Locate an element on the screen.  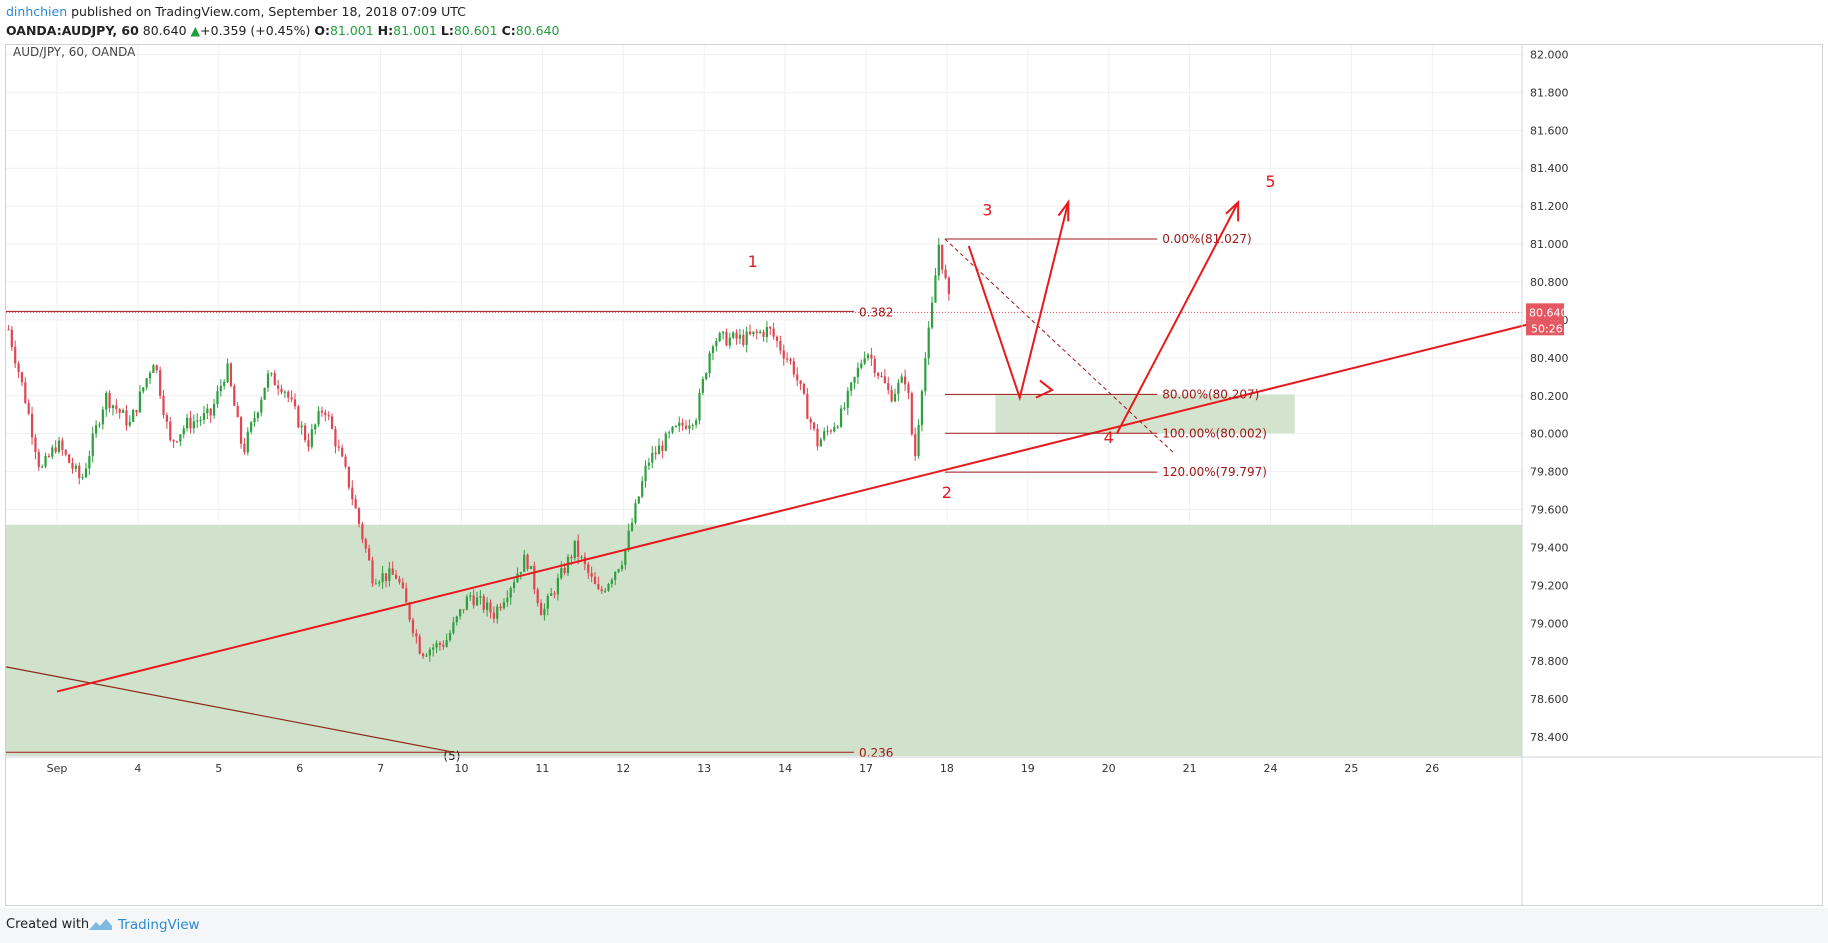
author-link: dinhchien is located at coordinates (37, 11).